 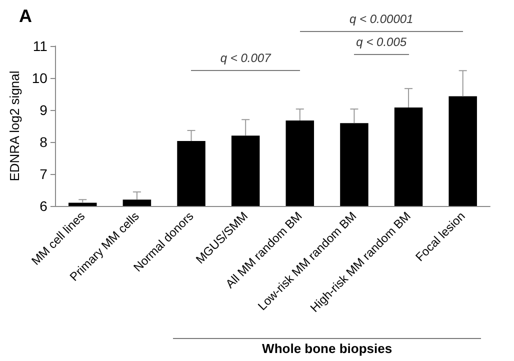 I want to click on y-tick-label: 9, so click(x=44, y=110).